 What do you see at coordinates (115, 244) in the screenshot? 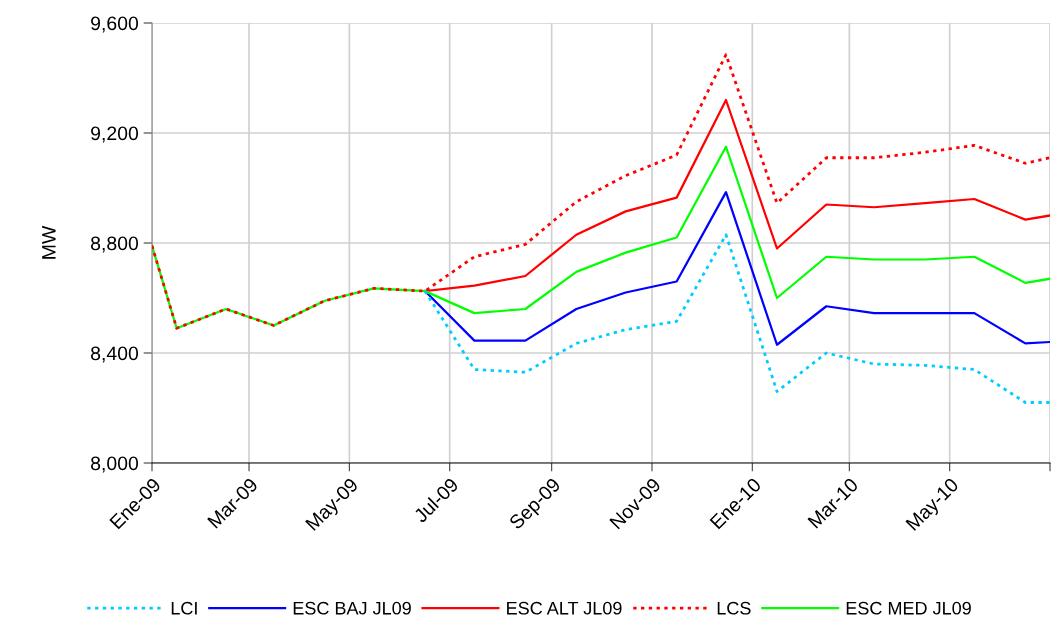
I see `y-tick-label: 8,800` at bounding box center [115, 244].